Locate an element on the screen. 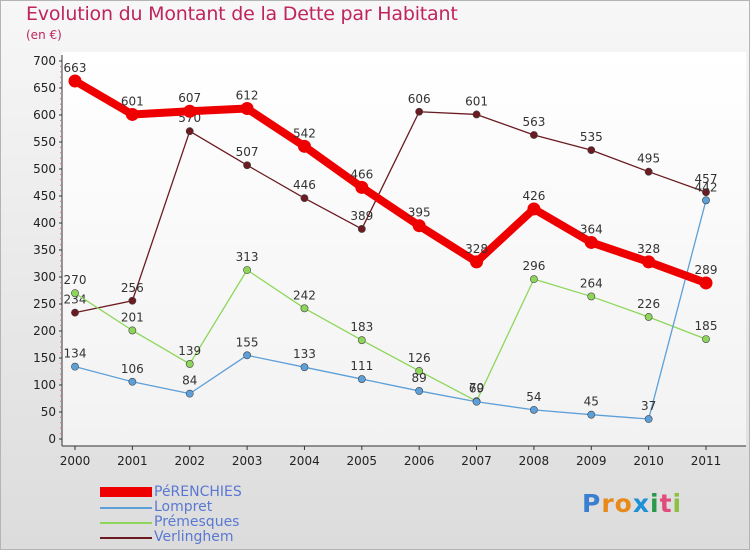  data-label: 264 is located at coordinates (591, 283).